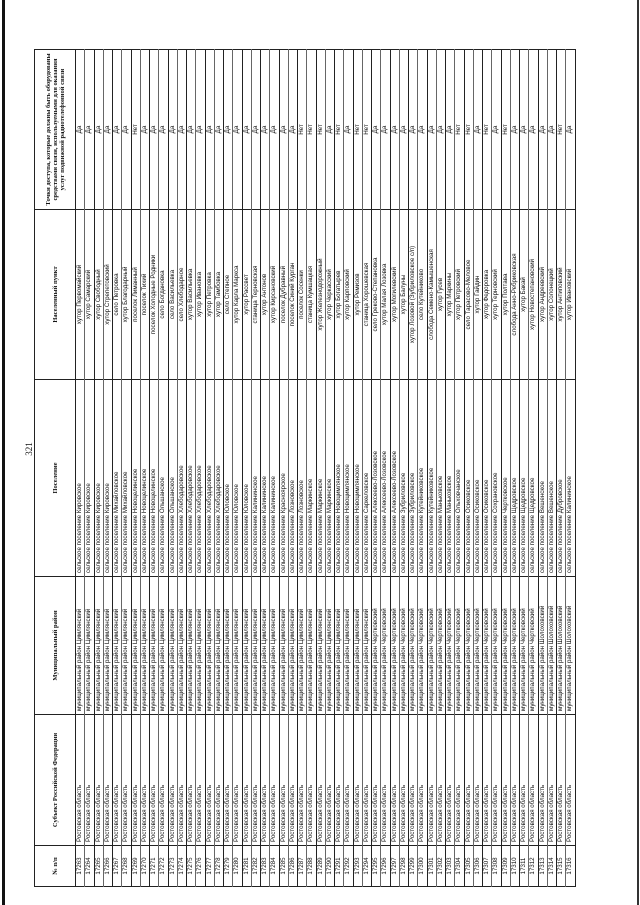 Image resolution: width=640 pixels, height=905 pixels. What do you see at coordinates (524, 294) in the screenshot?
I see `cell-locality: хутор Бакай` at bounding box center [524, 294].